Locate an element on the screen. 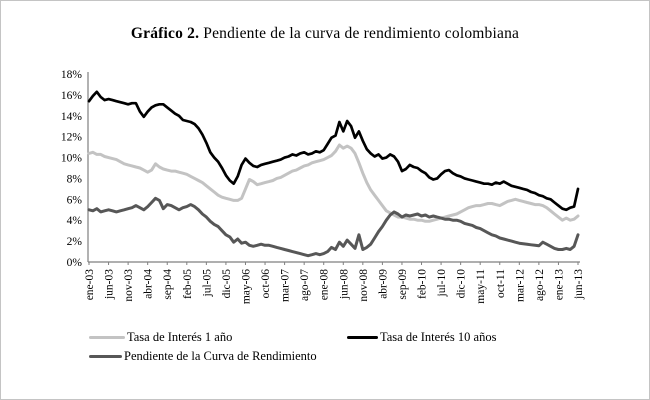 The height and width of the screenshot is (400, 650). x-tick-label: abr-04 is located at coordinates (149, 284).